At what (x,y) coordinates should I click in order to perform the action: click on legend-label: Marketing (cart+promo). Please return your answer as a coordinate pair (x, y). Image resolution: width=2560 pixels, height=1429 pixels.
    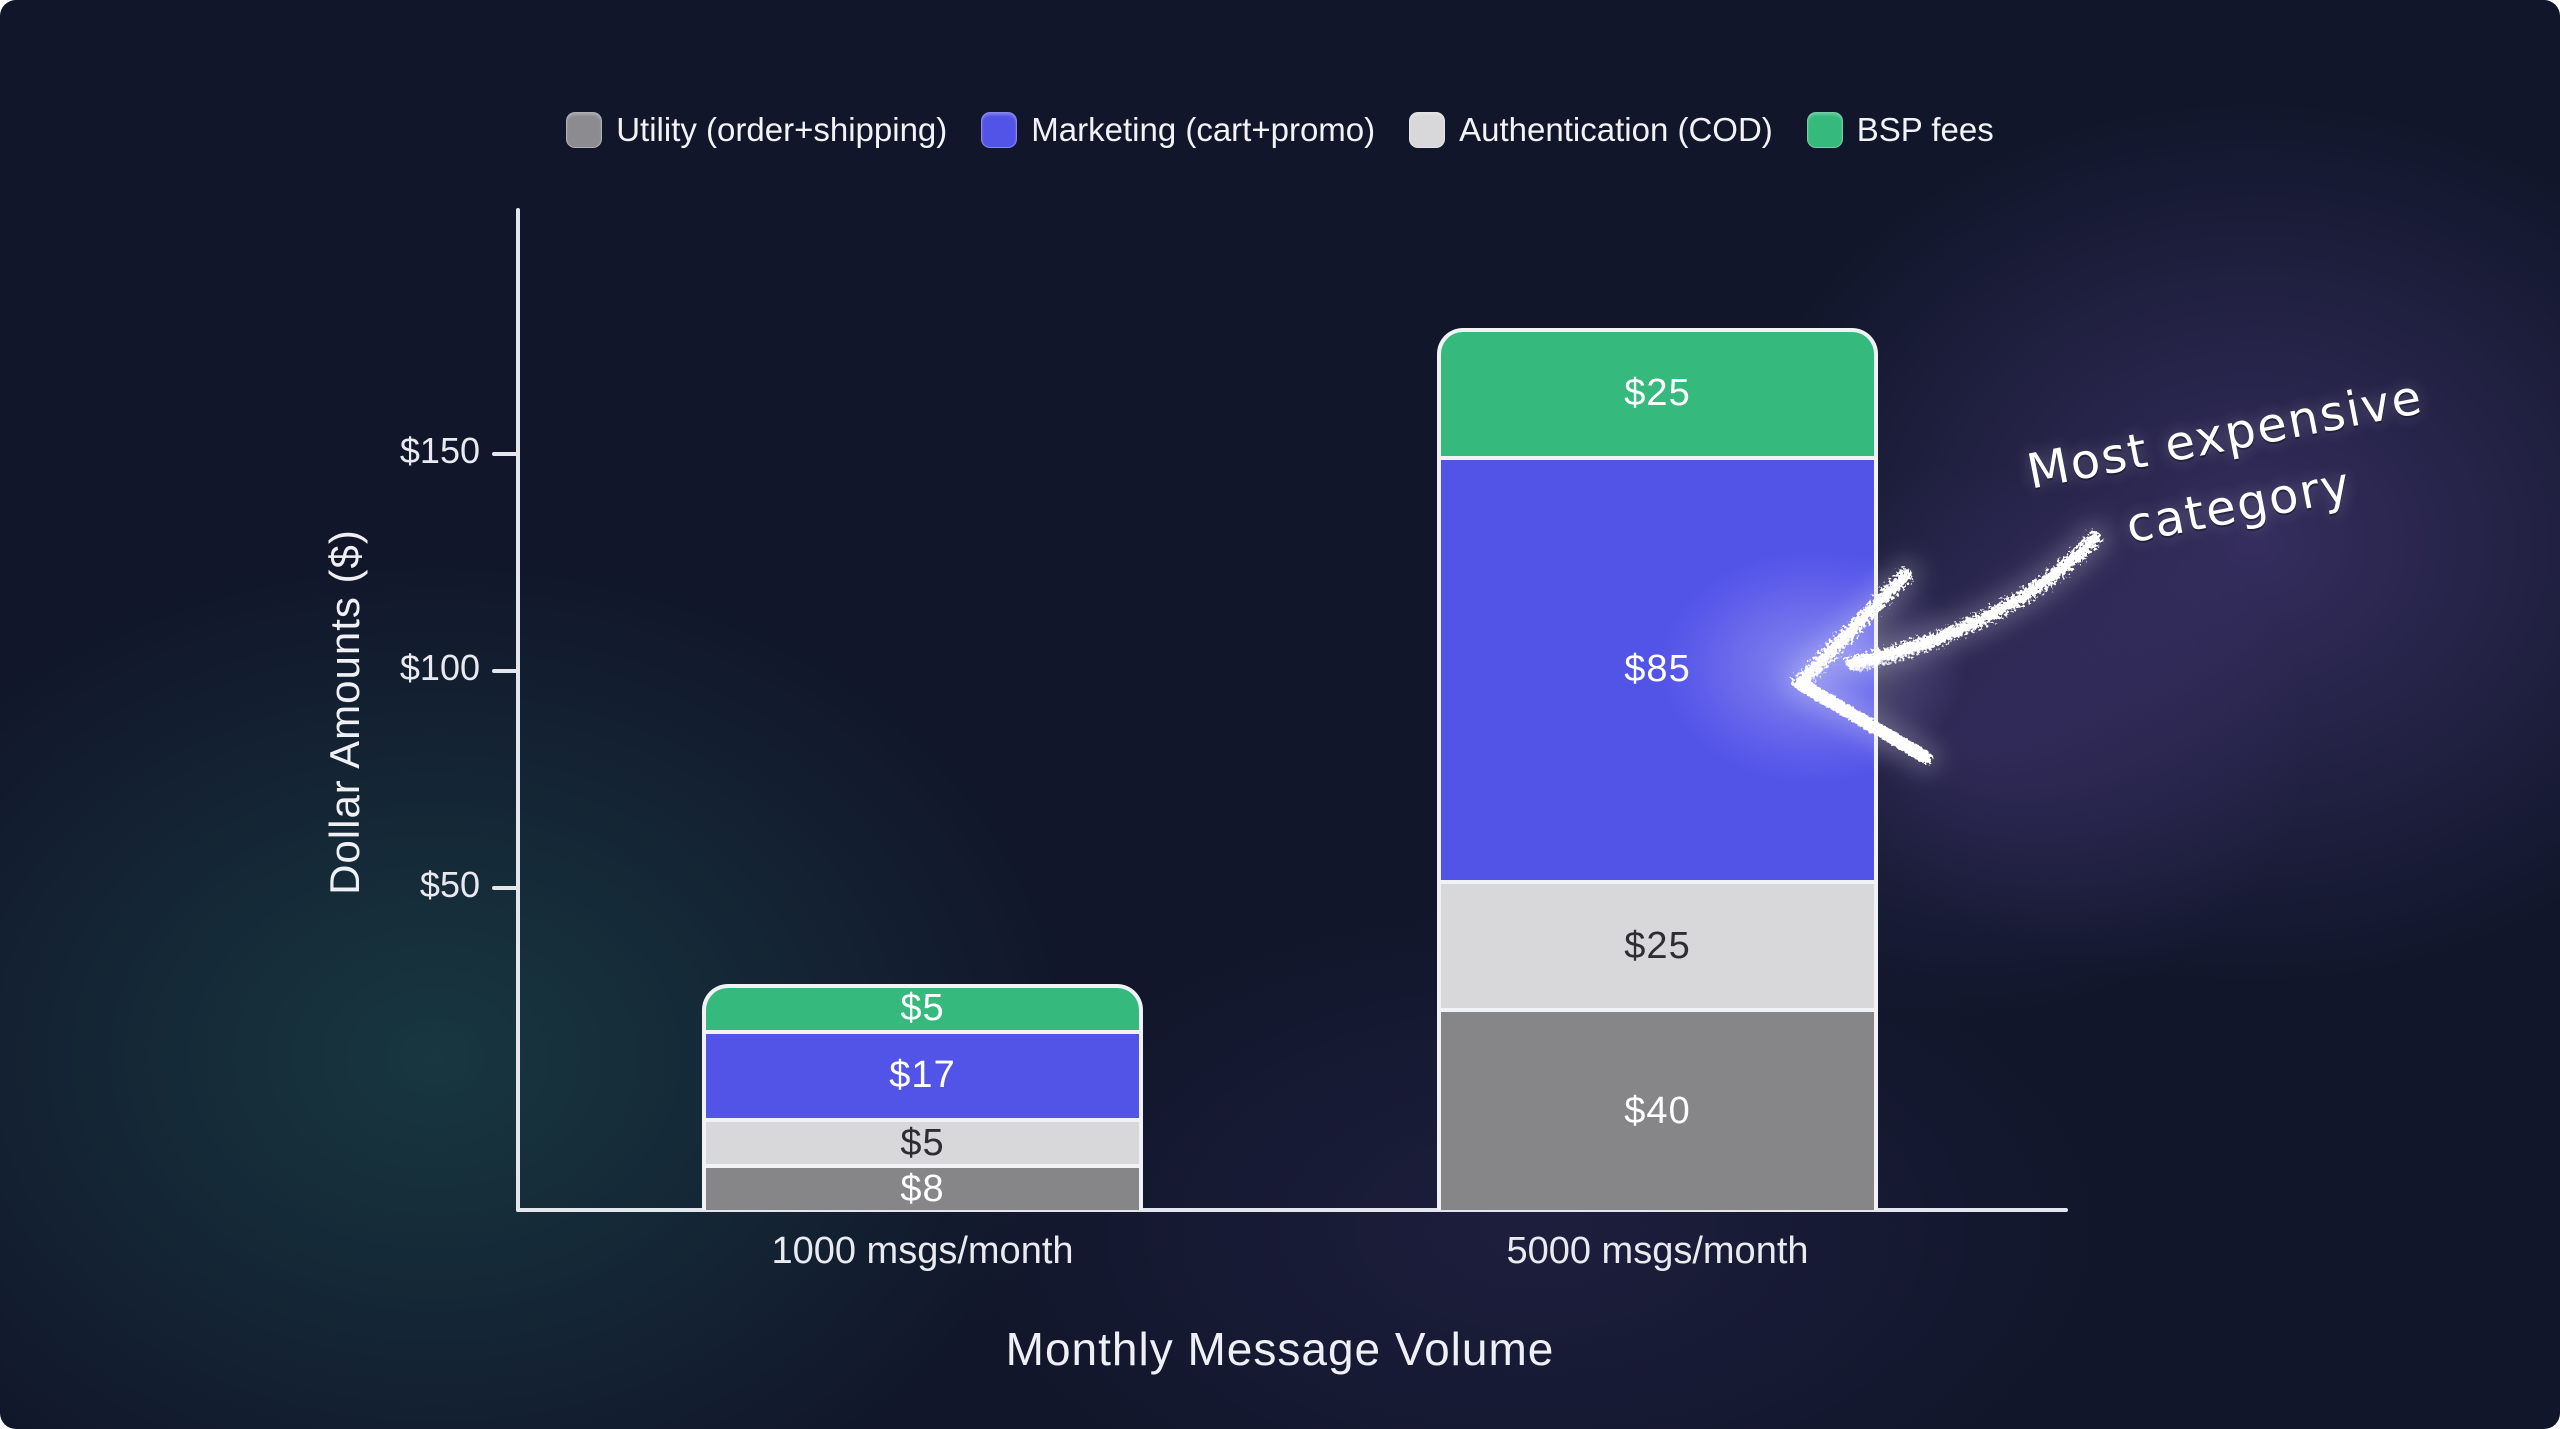
    Looking at the image, I should click on (1203, 129).